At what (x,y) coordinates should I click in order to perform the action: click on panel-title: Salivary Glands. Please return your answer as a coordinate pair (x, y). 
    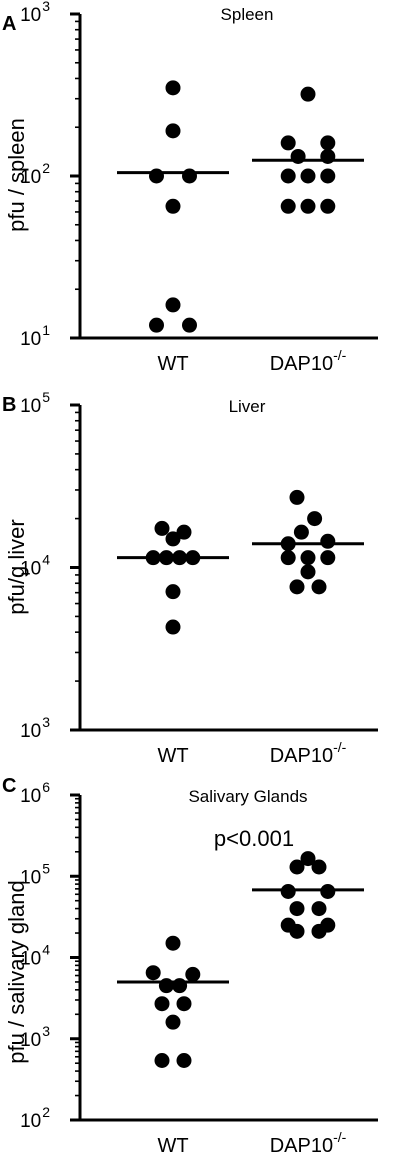
    Looking at the image, I should click on (247, 796).